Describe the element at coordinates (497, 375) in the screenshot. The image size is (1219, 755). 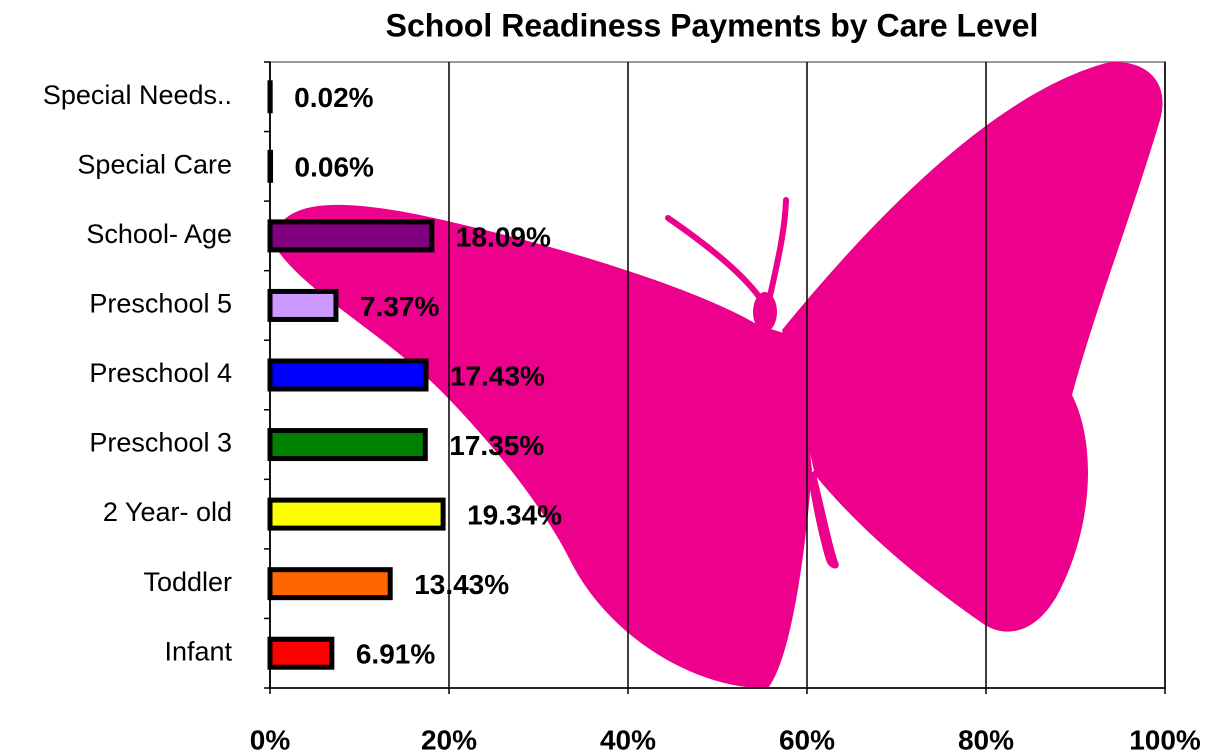
I see `value-label: 17.43%` at that location.